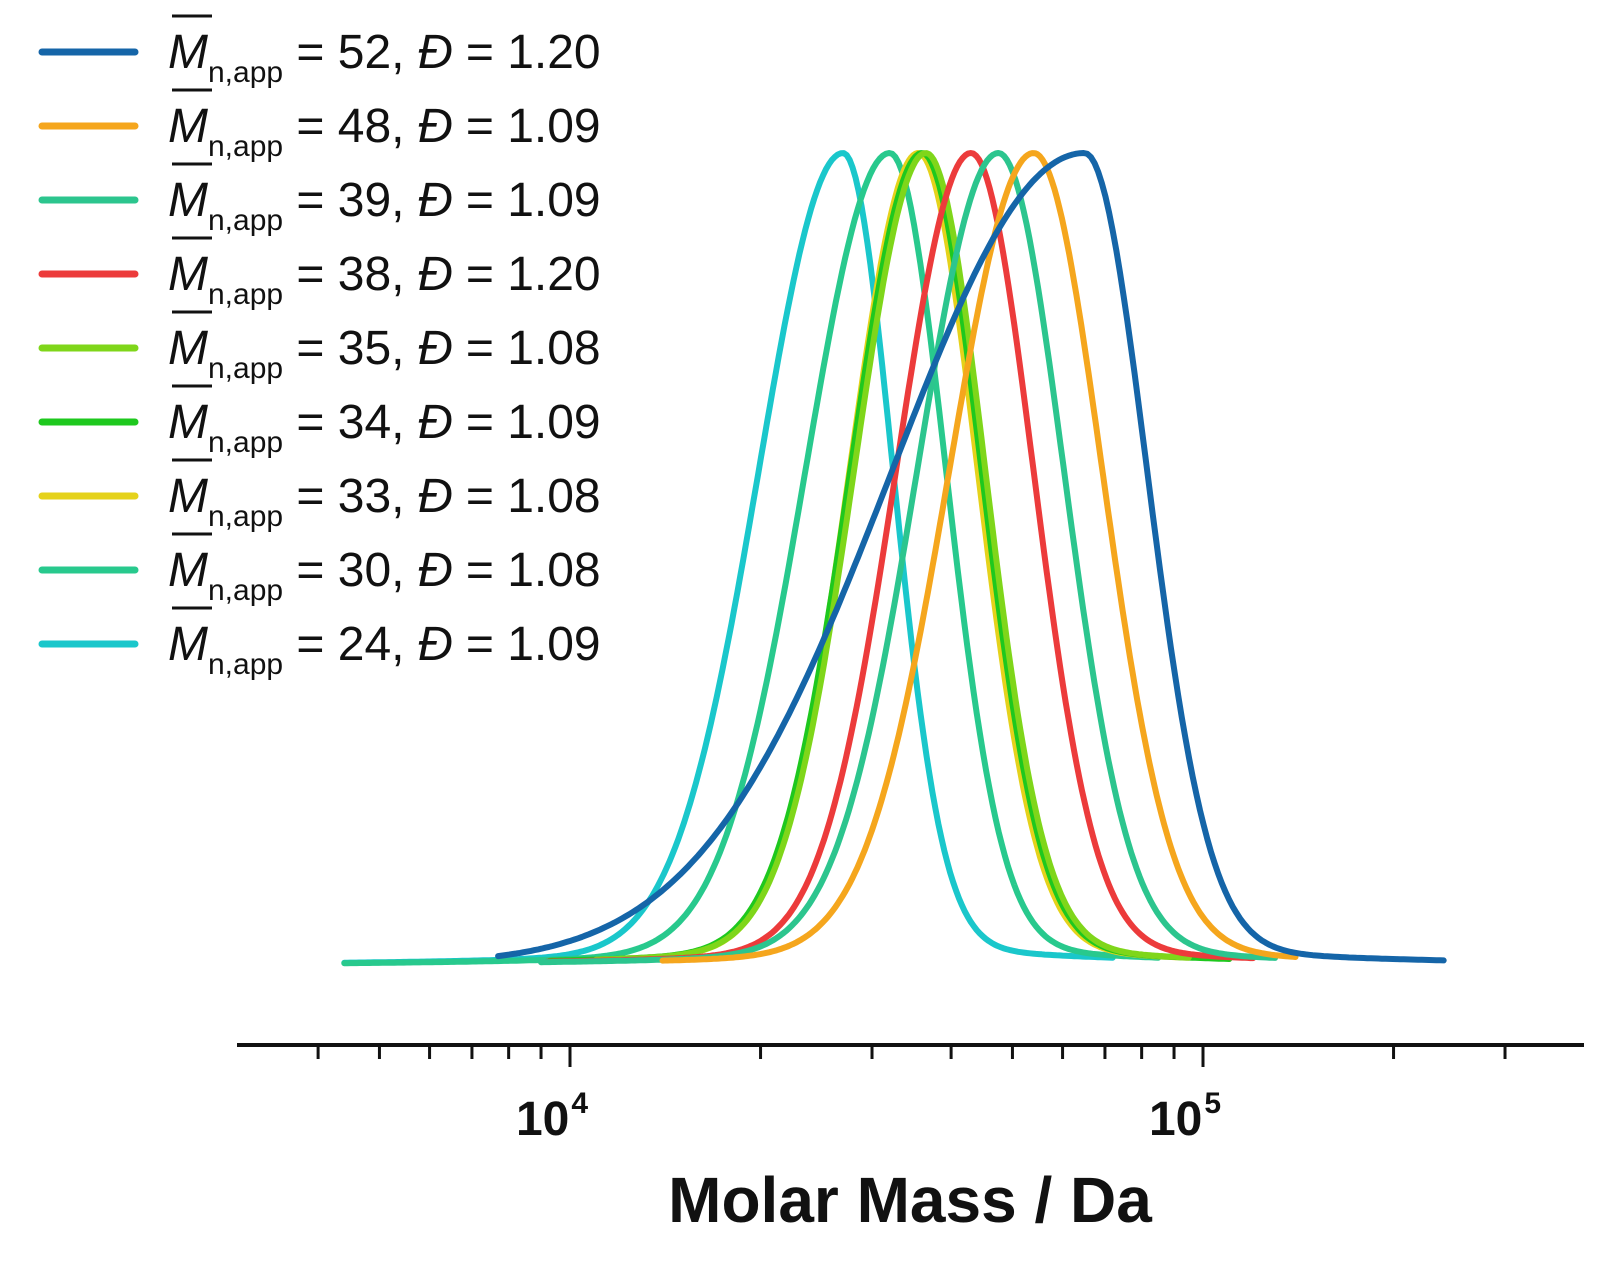 This screenshot has width=1608, height=1268. What do you see at coordinates (384, 575) in the screenshot?
I see `legend-label: Mn,app = 30, Đ = 1.08` at bounding box center [384, 575].